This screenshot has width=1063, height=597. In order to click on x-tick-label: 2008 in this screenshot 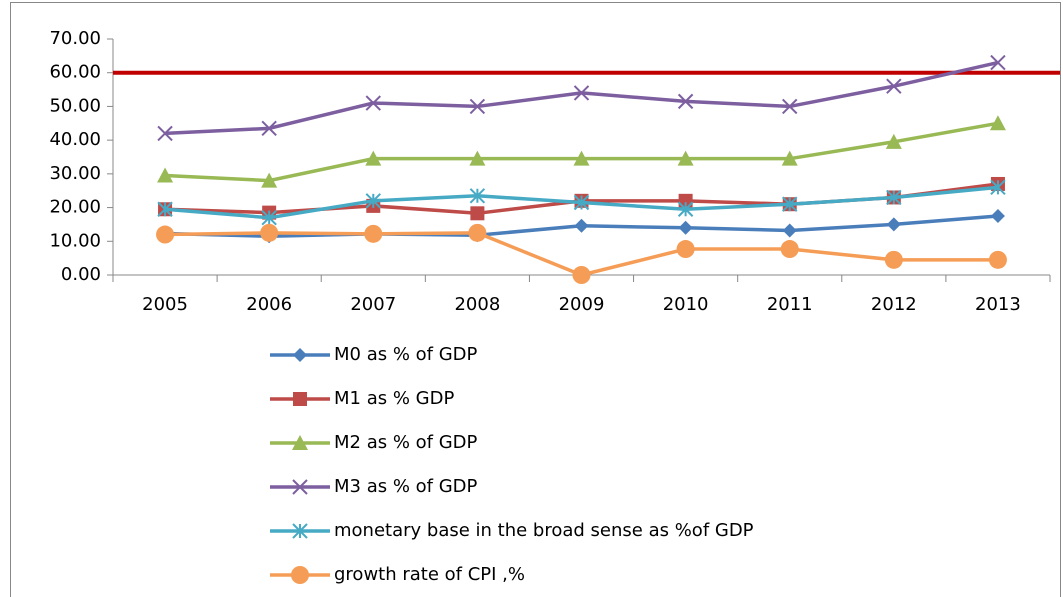, I will do `click(477, 304)`.